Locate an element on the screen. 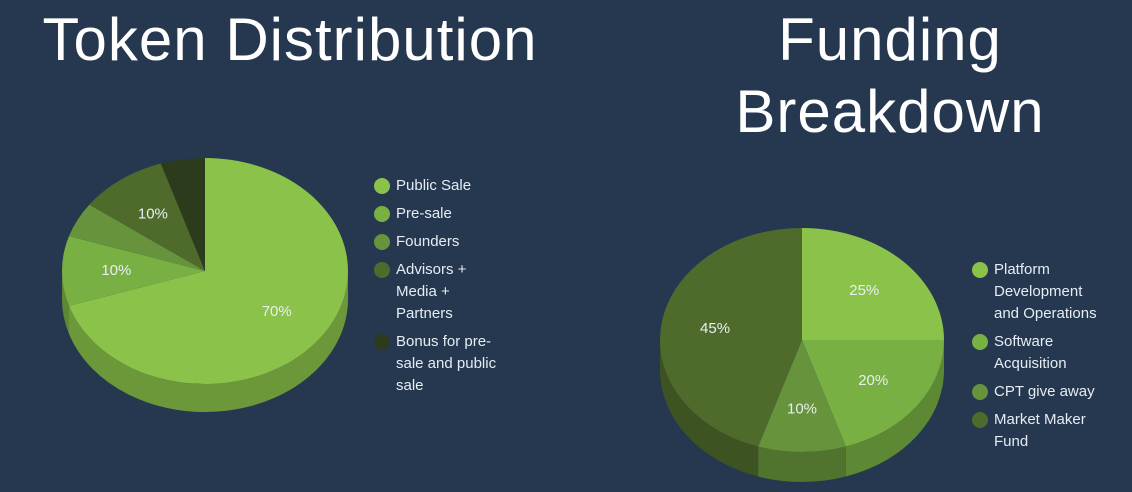 Image resolution: width=1132 pixels, height=492 pixels. legend-label: Bonus for pre-sale and public sale is located at coordinates (446, 363).